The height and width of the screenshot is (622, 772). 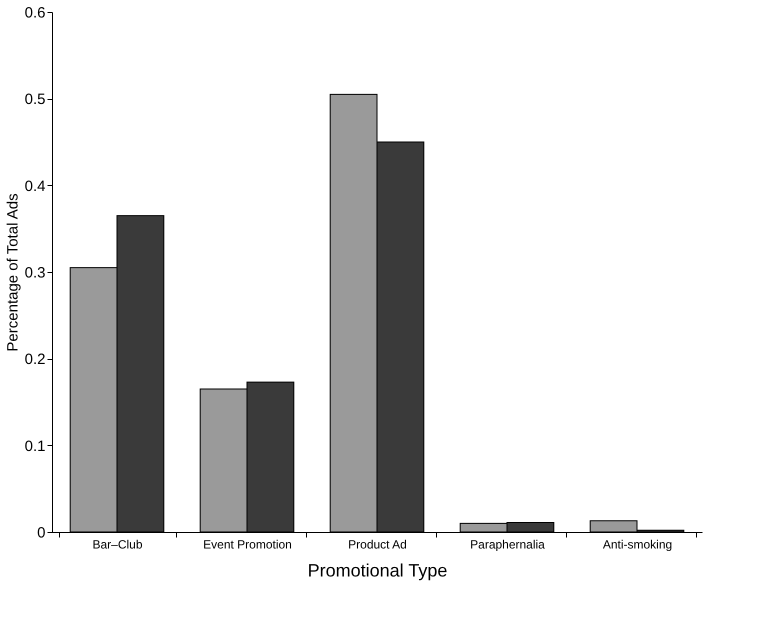 I want to click on x-axis-title: Promotional Type, so click(x=378, y=570).